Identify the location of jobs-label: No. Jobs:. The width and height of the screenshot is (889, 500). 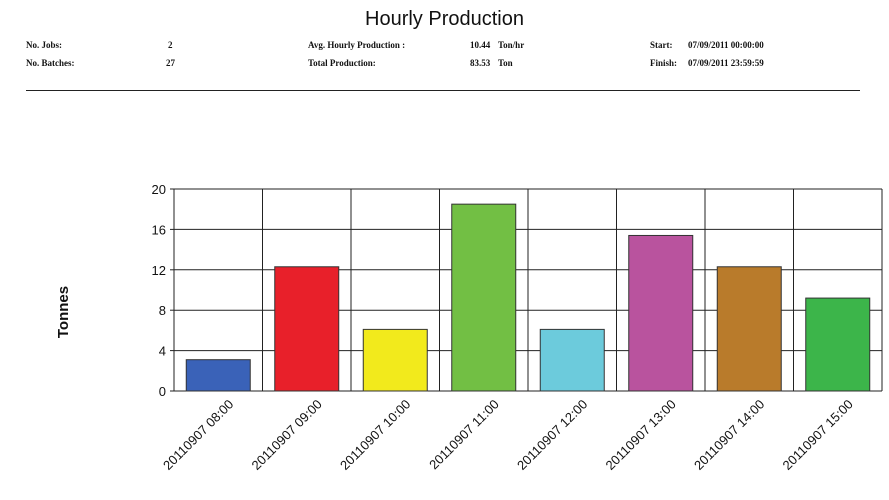
(44, 45).